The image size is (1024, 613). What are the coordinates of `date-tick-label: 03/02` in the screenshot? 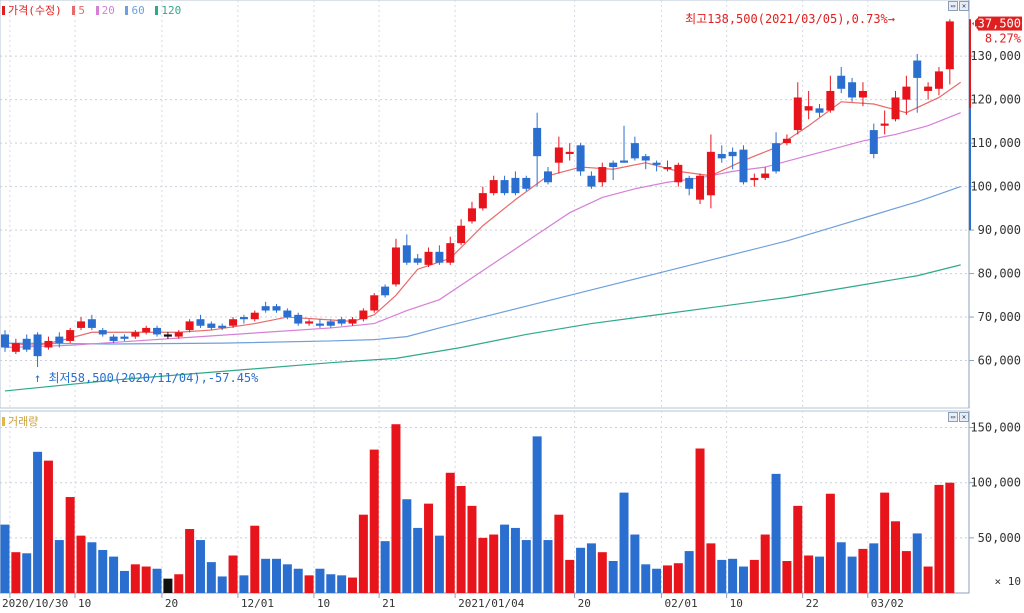 It's located at (887, 603).